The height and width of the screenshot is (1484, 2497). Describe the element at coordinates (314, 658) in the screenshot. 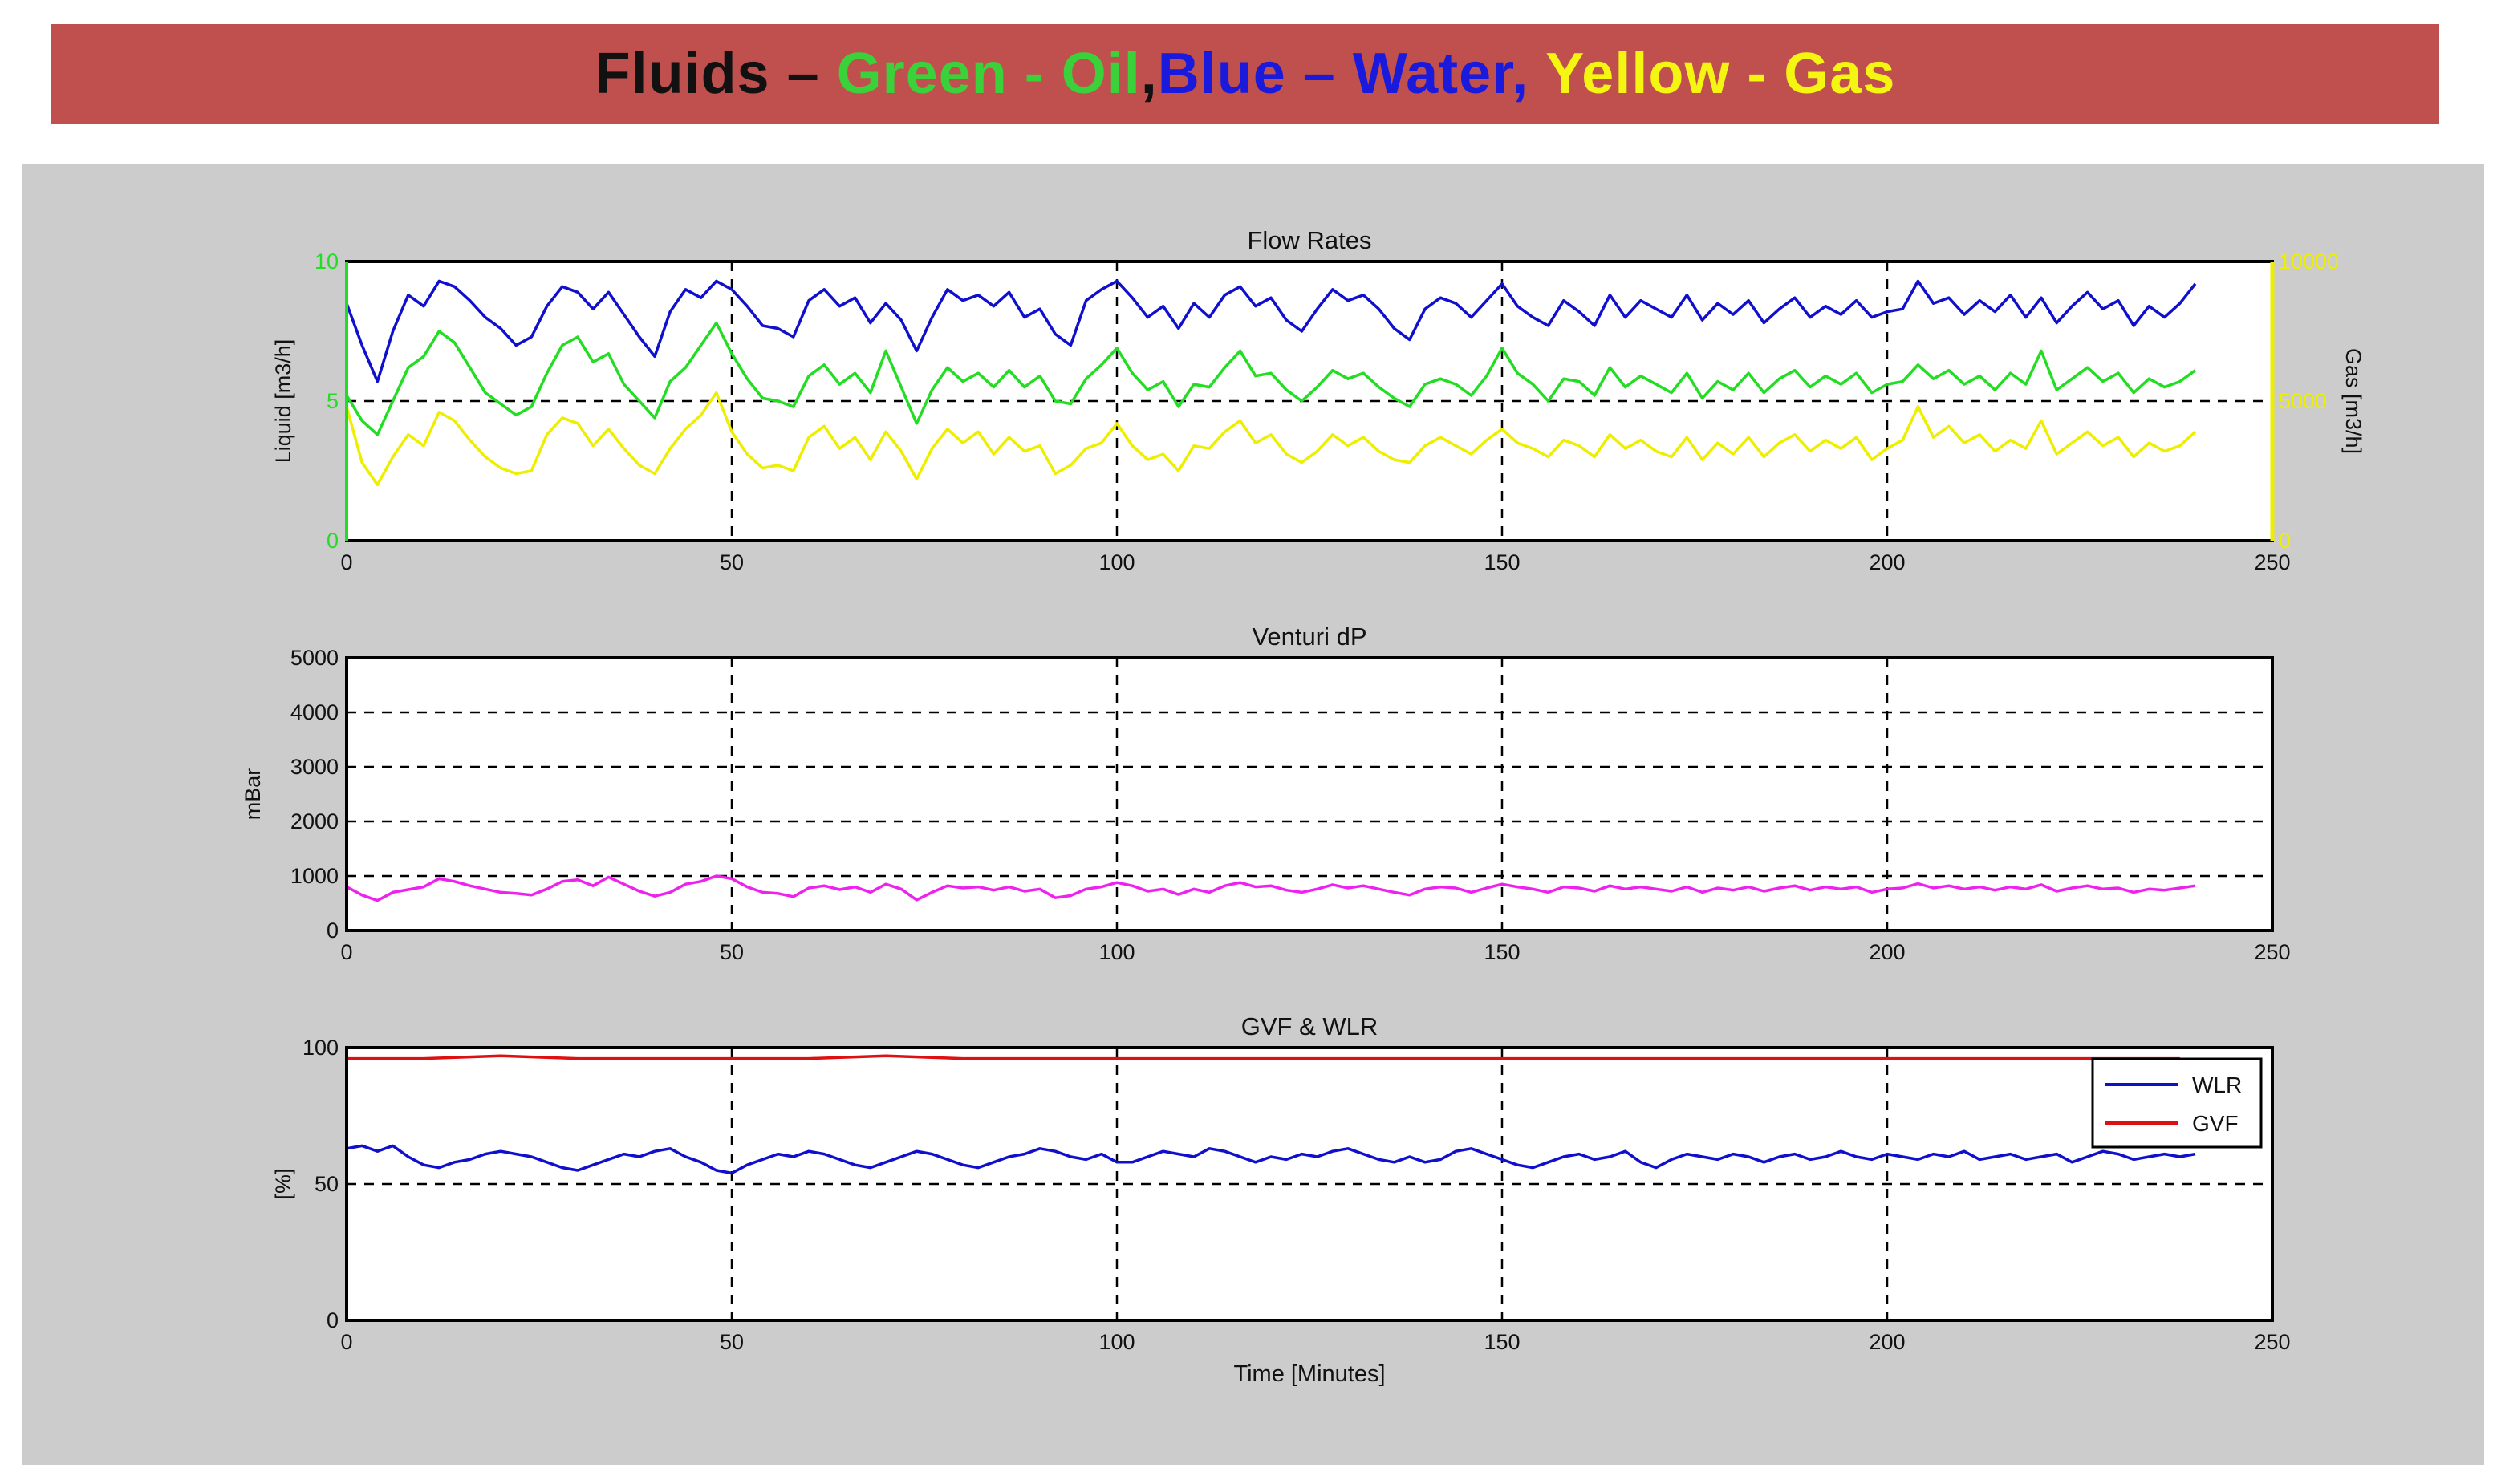

I see `y-tick-label: 5000` at that location.